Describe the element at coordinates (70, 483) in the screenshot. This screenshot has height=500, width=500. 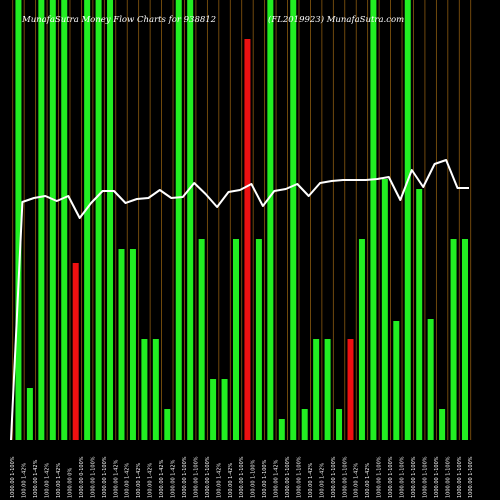
I see `x-tick-label: 1000.00 0%` at that location.